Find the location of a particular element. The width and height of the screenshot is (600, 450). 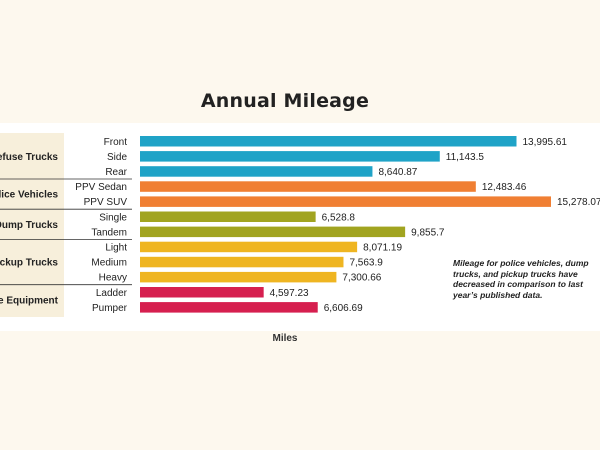

category-label: Ladder is located at coordinates (112, 293).